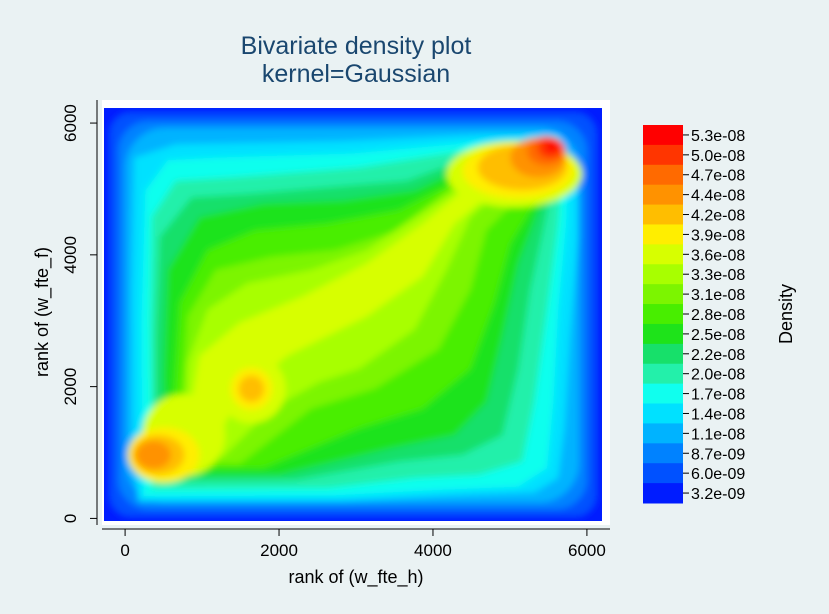 Image resolution: width=829 pixels, height=614 pixels. I want to click on legend-label: 8.7e-09, so click(718, 454).